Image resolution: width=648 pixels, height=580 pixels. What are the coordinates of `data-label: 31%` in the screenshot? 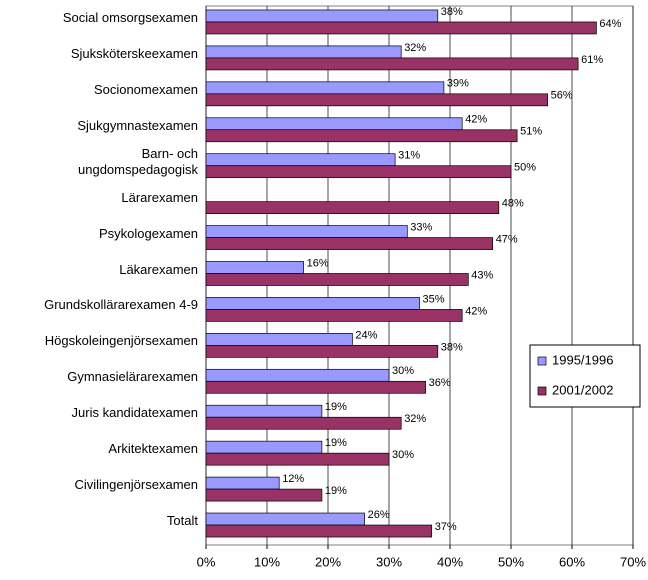 It's located at (409, 156).